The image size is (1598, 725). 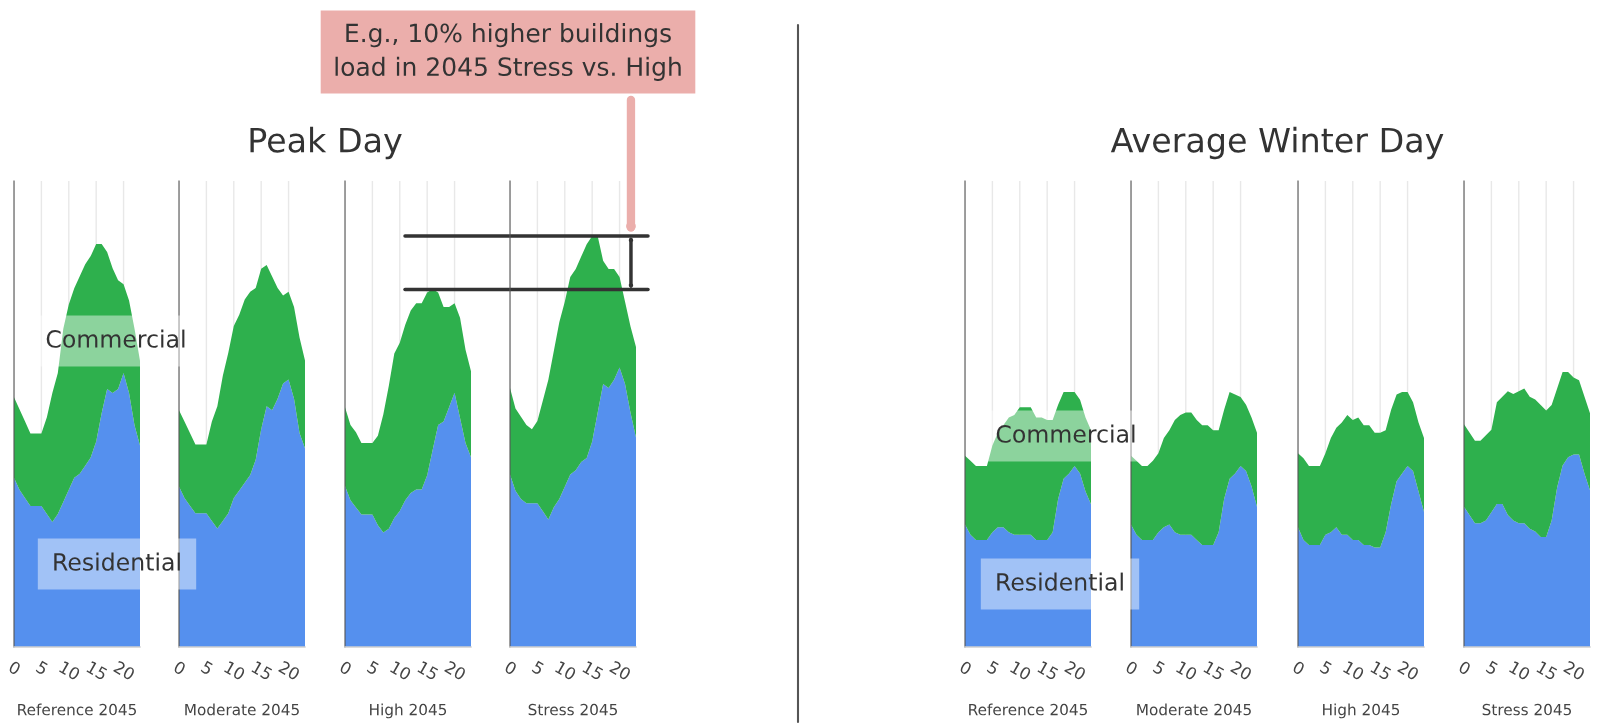 What do you see at coordinates (326, 143) in the screenshot?
I see `text: Peak Day` at bounding box center [326, 143].